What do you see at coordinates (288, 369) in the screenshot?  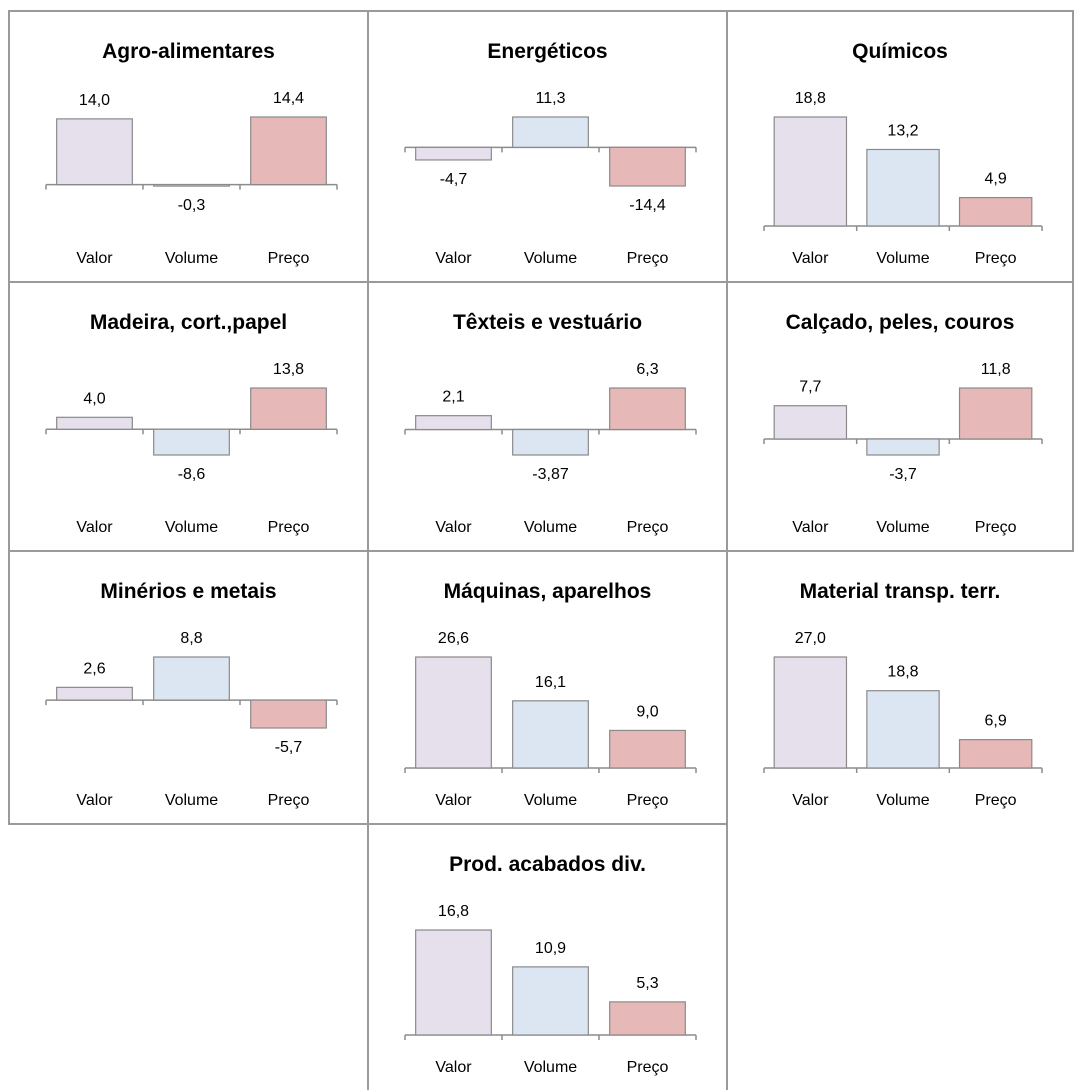 I see `data-label: 13,8` at bounding box center [288, 369].